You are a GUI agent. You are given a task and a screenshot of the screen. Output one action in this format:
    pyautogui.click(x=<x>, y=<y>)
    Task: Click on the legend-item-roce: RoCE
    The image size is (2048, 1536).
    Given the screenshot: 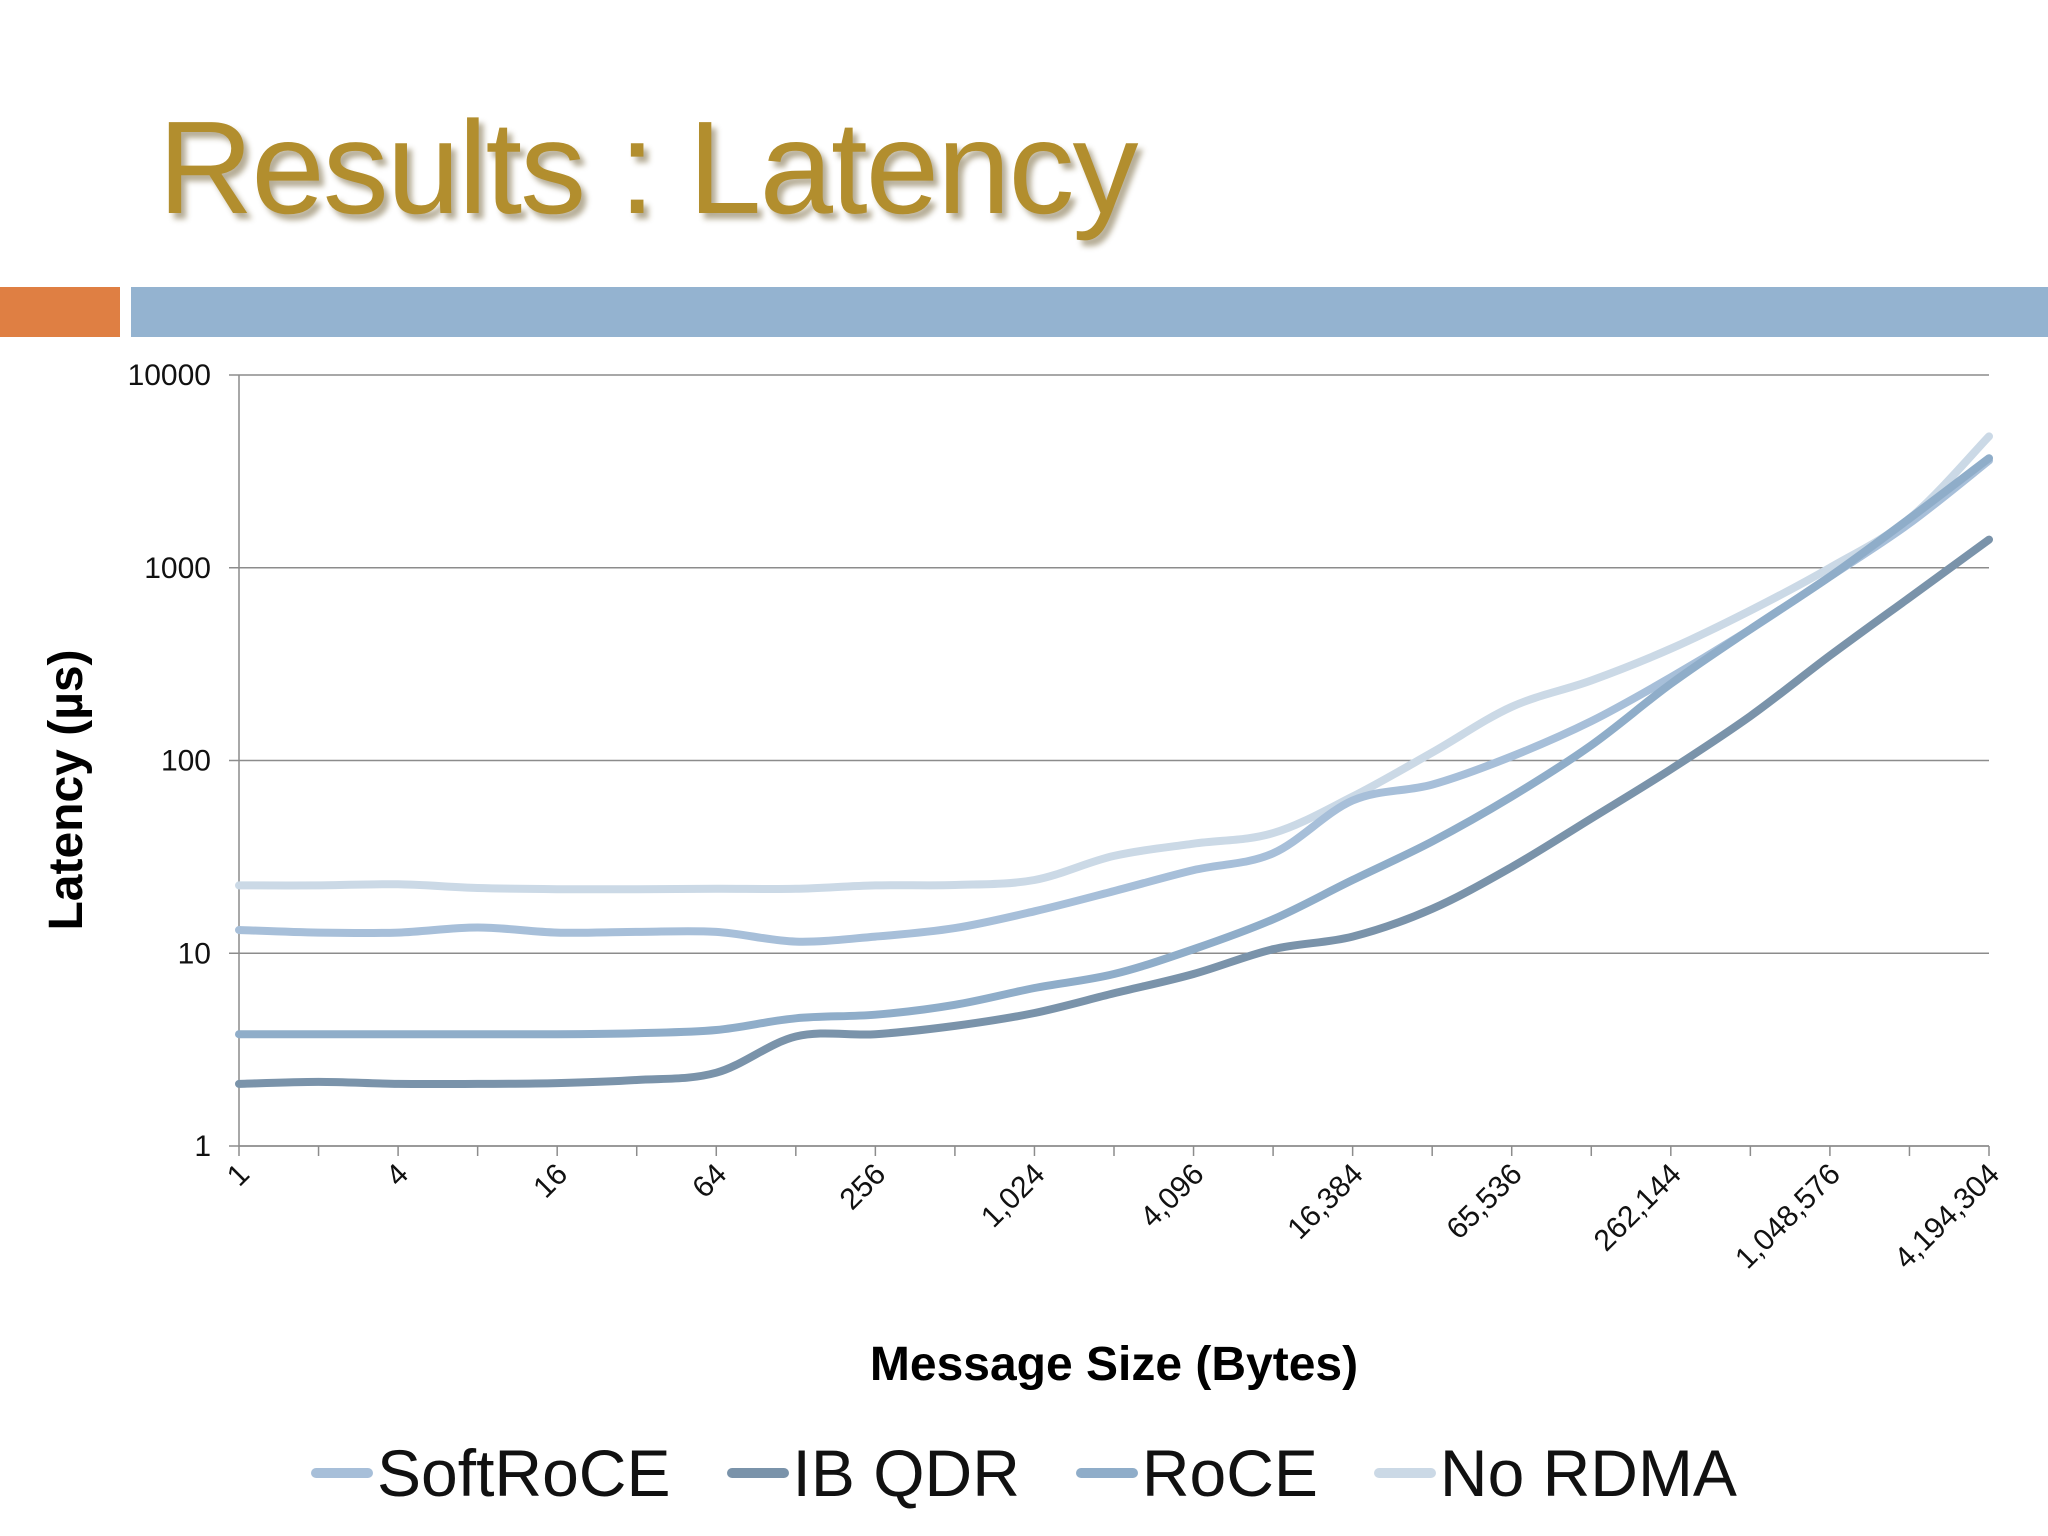 What is the action you would take?
    pyautogui.click(x=1196, y=1473)
    